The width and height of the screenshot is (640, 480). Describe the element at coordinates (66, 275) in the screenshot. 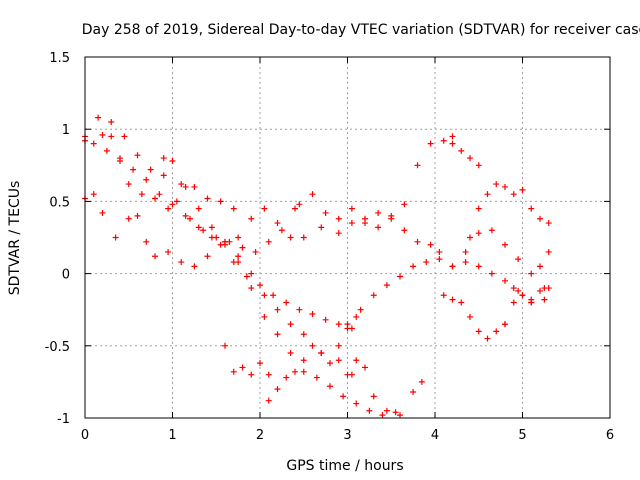

I see `y-tick-label: 0` at that location.